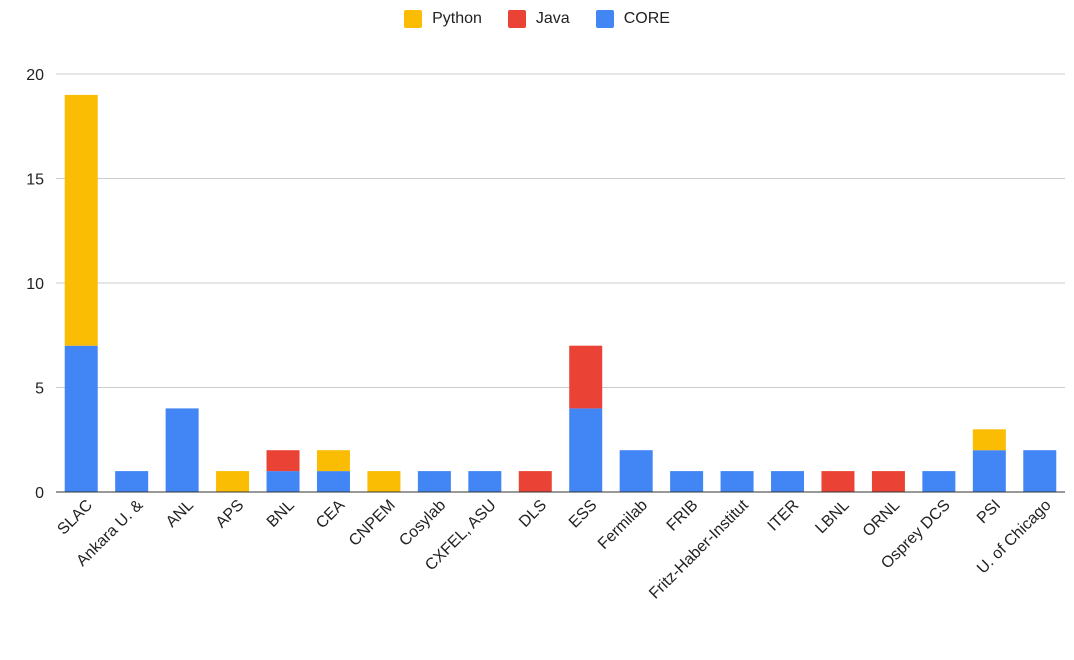  I want to click on y-tick-label: 10, so click(35, 284).